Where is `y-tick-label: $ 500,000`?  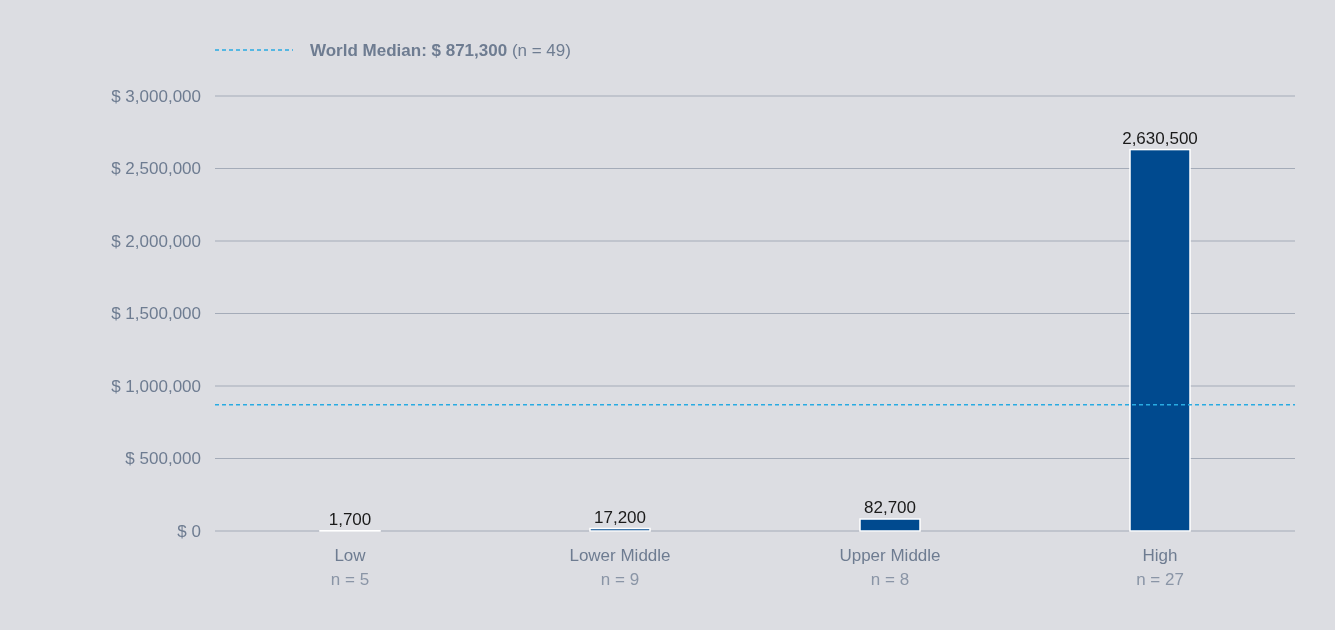 y-tick-label: $ 500,000 is located at coordinates (163, 459).